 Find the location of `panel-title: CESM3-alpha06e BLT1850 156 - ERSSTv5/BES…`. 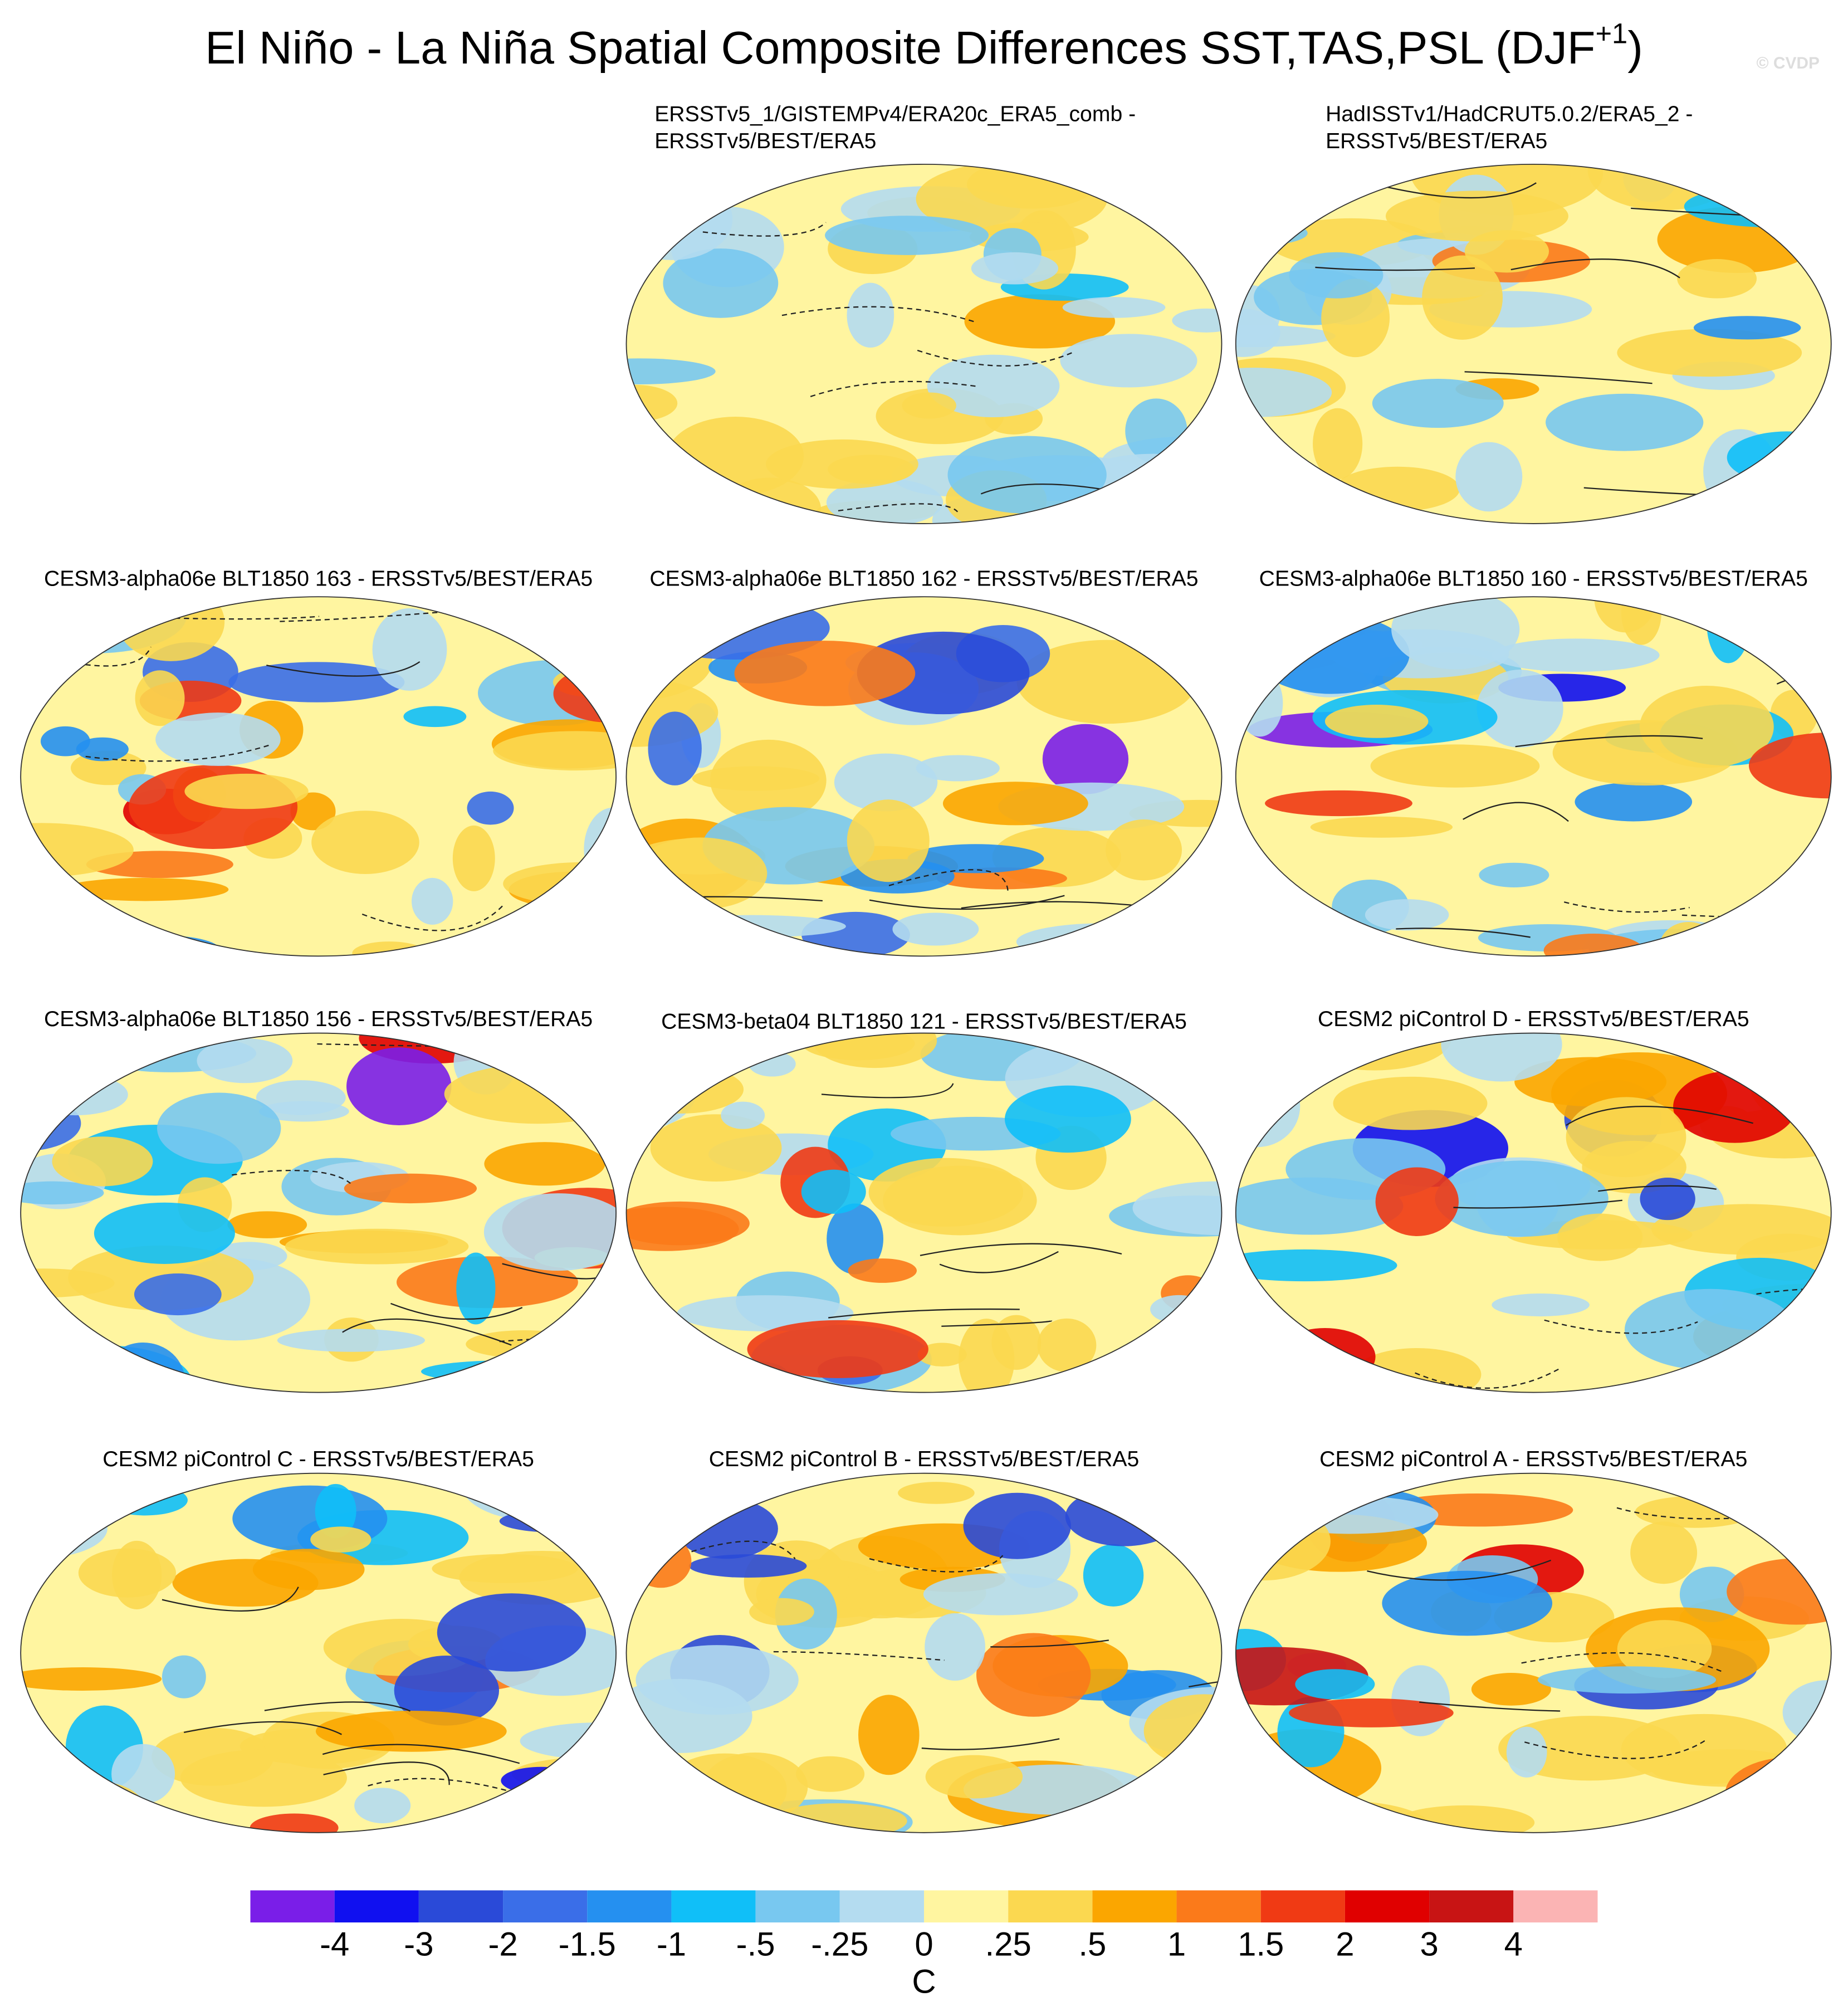

panel-title: CESM3-alpha06e BLT1850 156 - ERSSTv5/BES… is located at coordinates (318, 1019).